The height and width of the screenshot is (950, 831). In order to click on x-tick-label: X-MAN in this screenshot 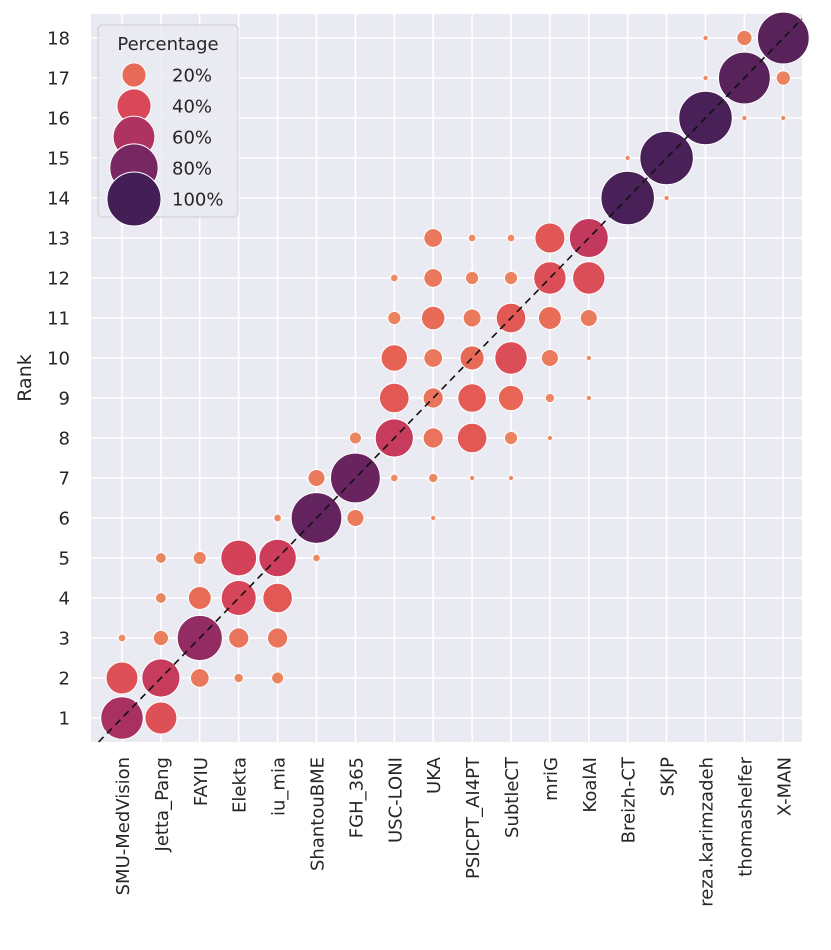, I will do `click(784, 786)`.